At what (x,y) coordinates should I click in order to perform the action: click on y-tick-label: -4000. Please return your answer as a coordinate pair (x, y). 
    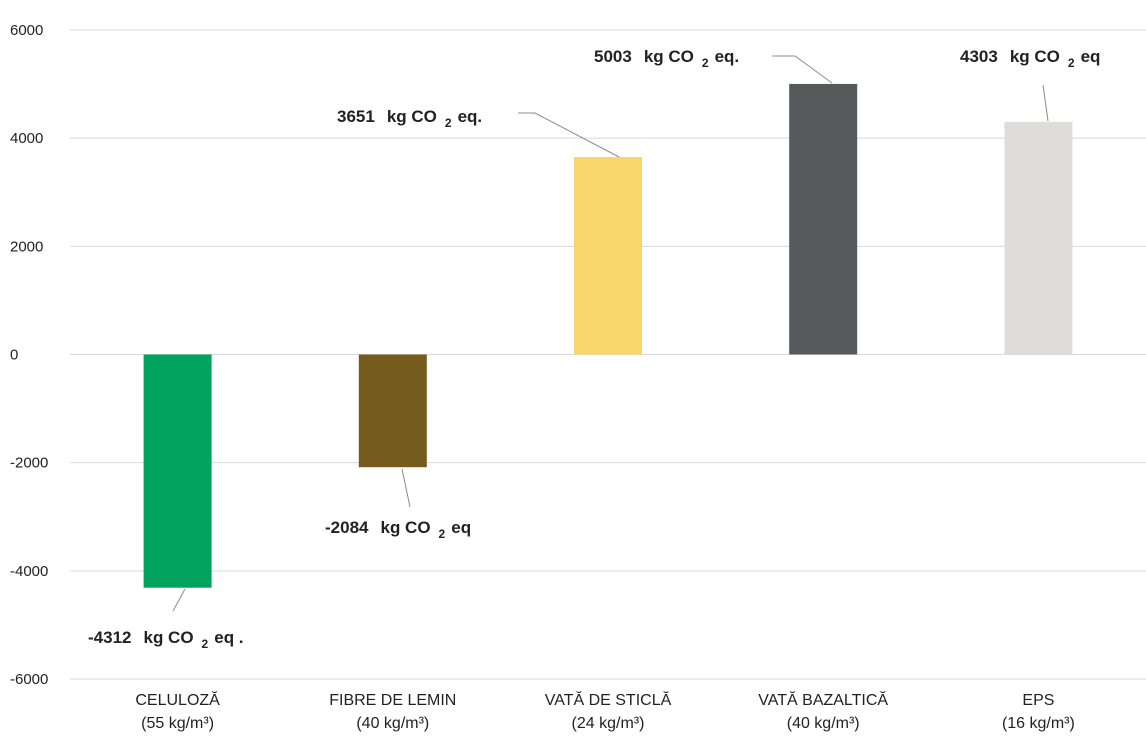
    Looking at the image, I should click on (29, 571).